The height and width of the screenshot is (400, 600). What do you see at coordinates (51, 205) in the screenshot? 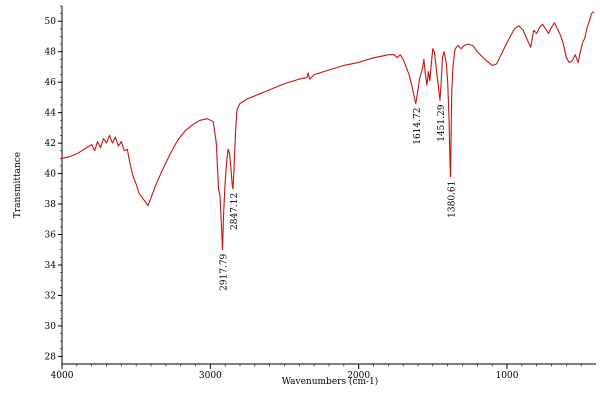
I see `y-tick-label: 38` at bounding box center [51, 205].